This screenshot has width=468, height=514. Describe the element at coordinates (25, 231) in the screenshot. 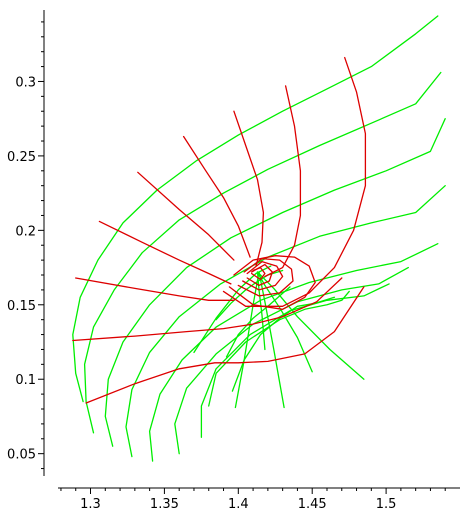

I see `y-tick-label: 0.2` at that location.